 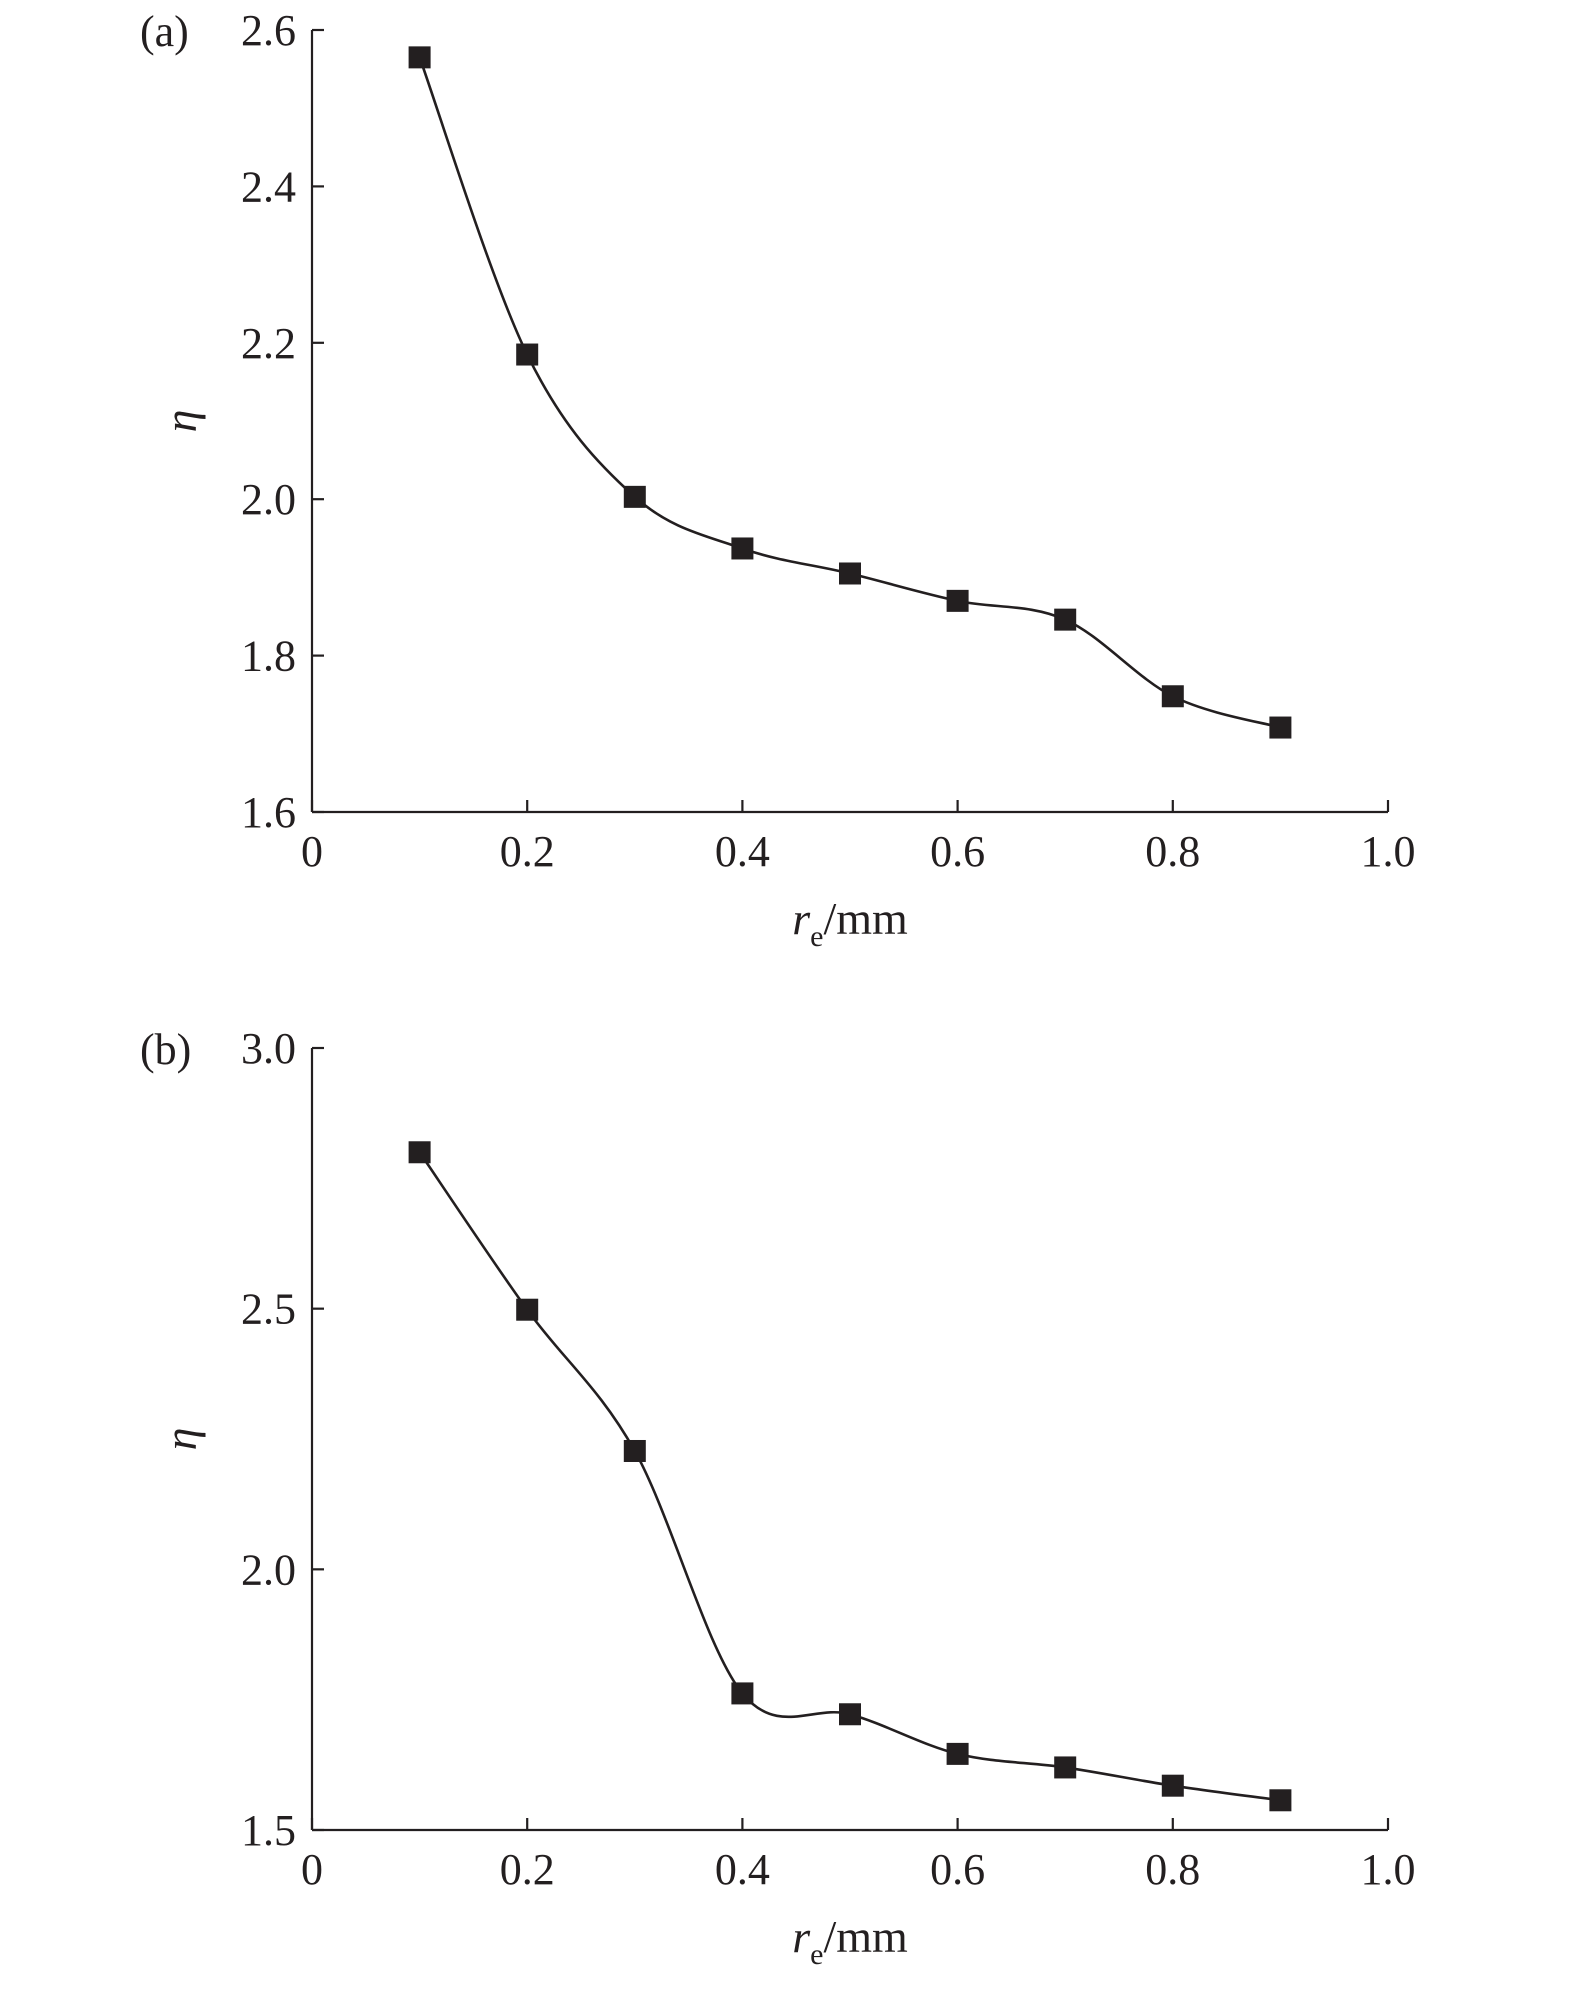 I want to click on panel-label: (a), so click(x=164, y=31).